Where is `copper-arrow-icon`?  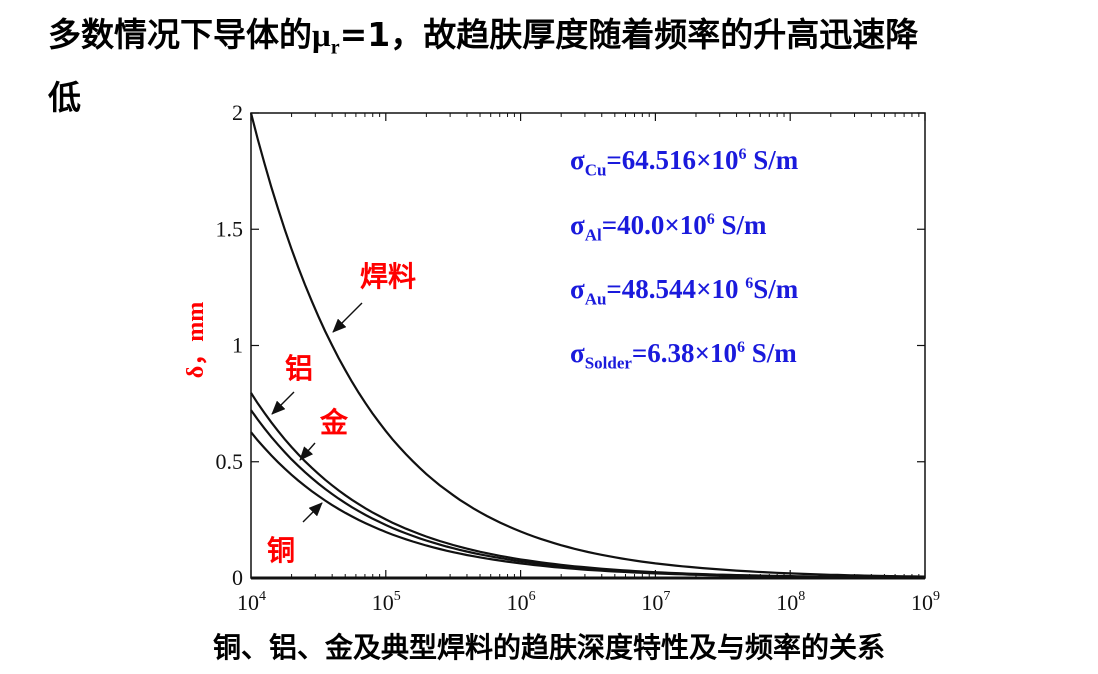
copper-arrow-icon is located at coordinates (312, 512).